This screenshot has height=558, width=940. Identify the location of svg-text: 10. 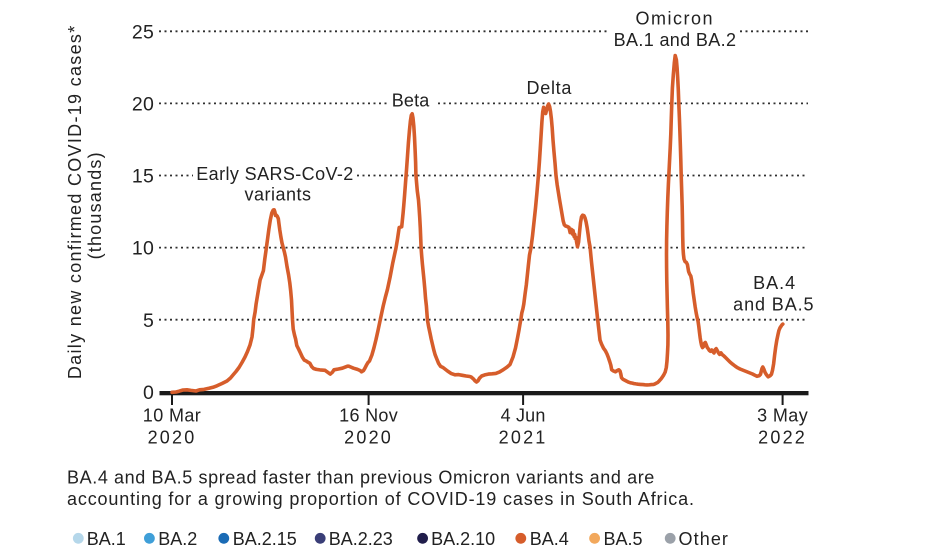
(143, 249).